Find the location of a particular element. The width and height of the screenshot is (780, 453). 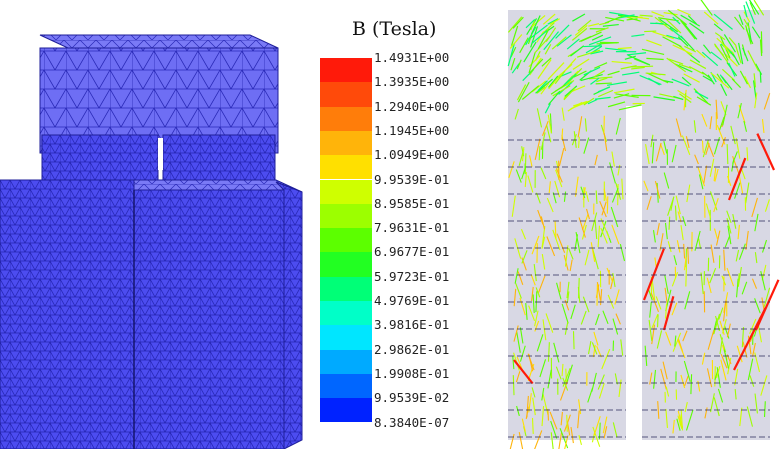

legend-tick-label: 7.9631E-01 is located at coordinates (411, 228).